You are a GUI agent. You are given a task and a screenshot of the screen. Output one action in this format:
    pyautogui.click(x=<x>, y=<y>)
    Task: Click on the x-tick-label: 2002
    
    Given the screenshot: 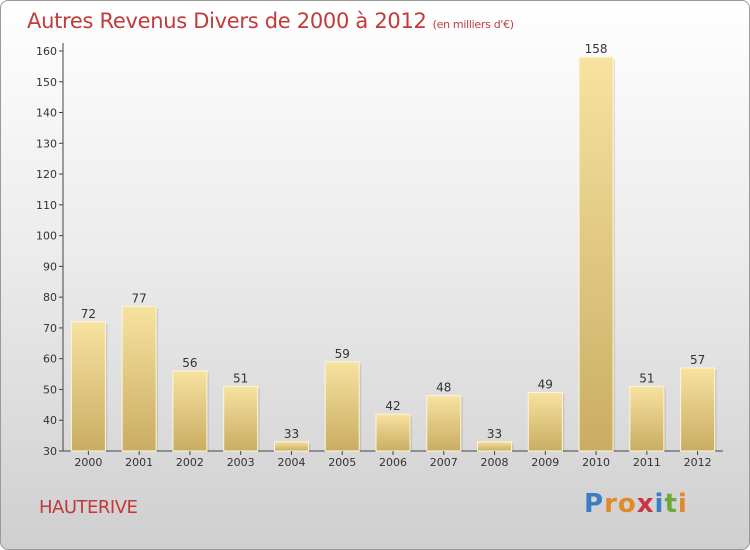 What is the action you would take?
    pyautogui.click(x=190, y=462)
    